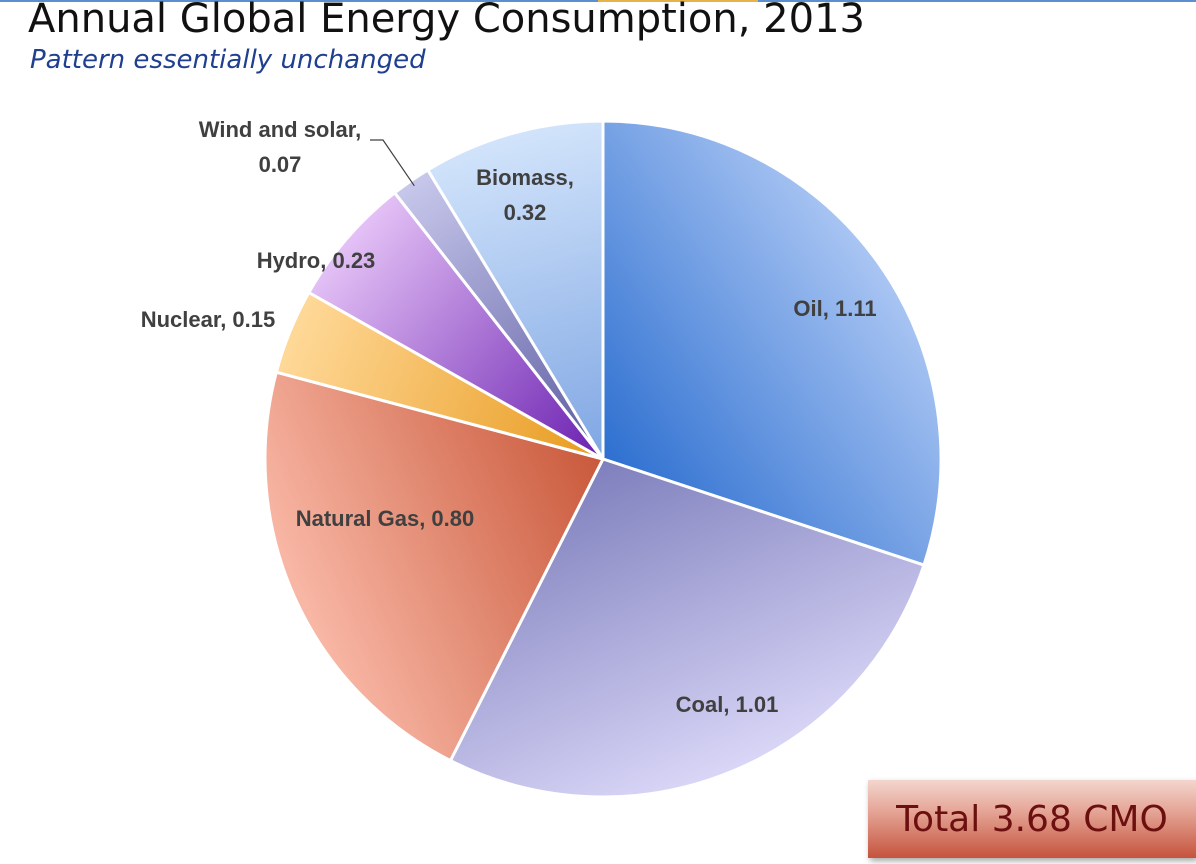 This screenshot has width=1196, height=864. I want to click on total-label: Total 3.68 CMO, so click(1032, 819).